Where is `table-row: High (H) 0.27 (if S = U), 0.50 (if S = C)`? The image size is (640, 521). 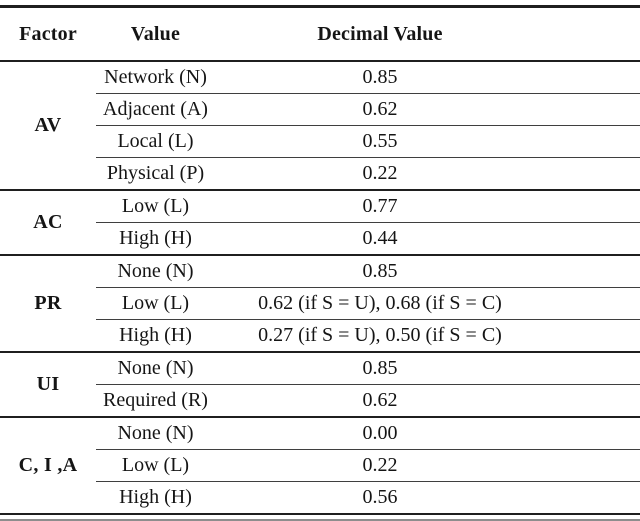
table-row: High (H) 0.27 (if S = U), 0.50 (if S = C) is located at coordinates (320, 336).